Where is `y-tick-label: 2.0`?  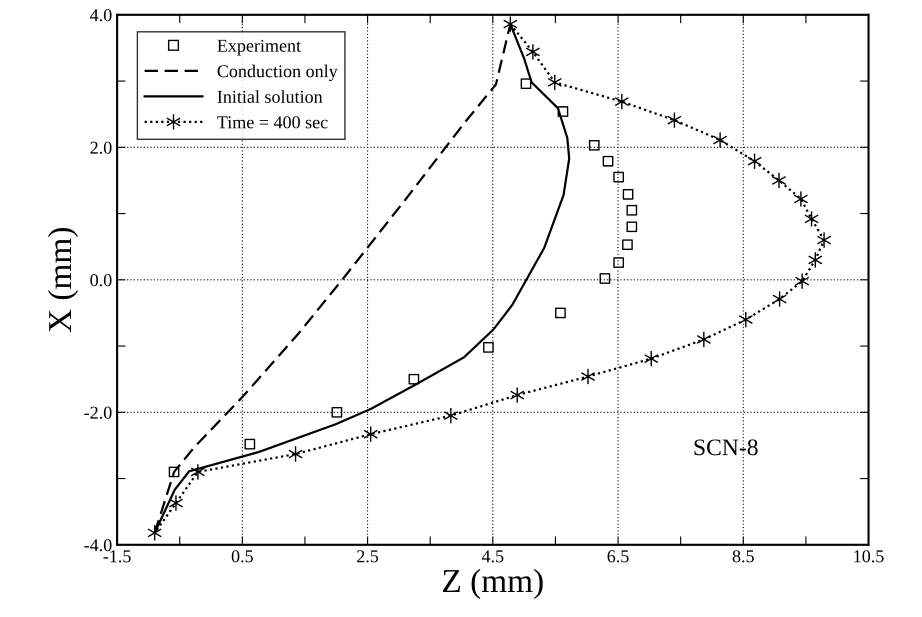
y-tick-label: 2.0 is located at coordinates (101, 148).